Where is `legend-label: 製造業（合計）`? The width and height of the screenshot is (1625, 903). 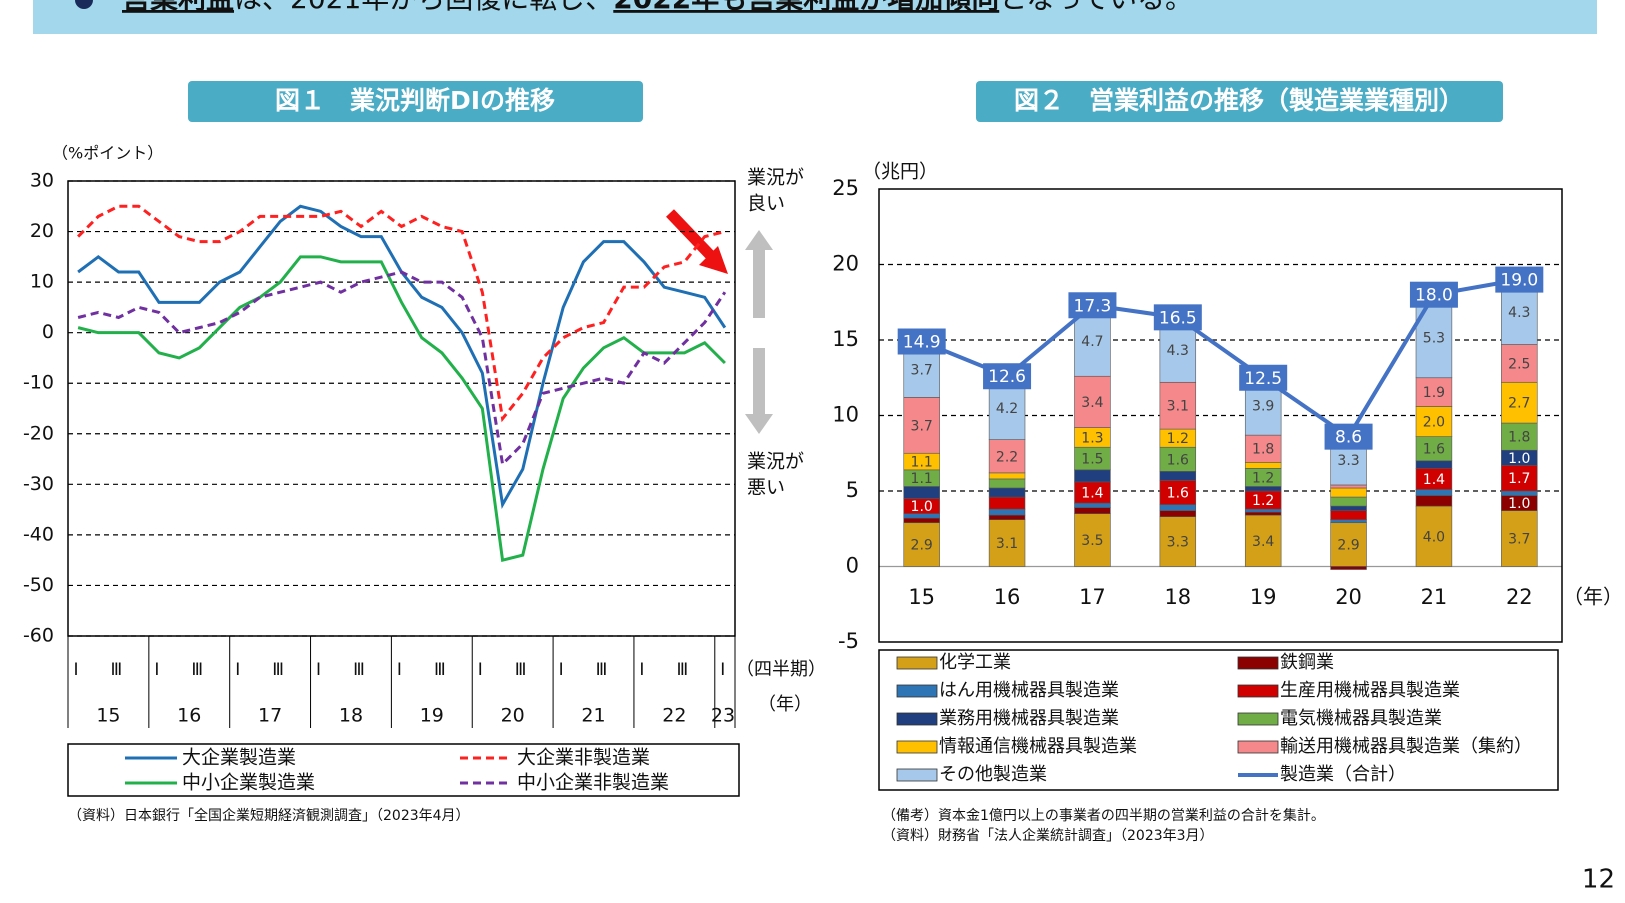
legend-label: 製造業（合計） is located at coordinates (1343, 774).